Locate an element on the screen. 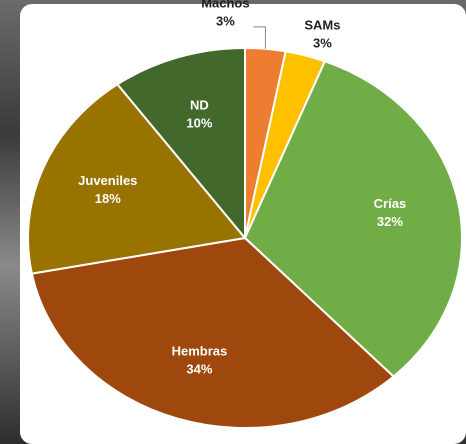  slice-value-label: 32% is located at coordinates (390, 221).